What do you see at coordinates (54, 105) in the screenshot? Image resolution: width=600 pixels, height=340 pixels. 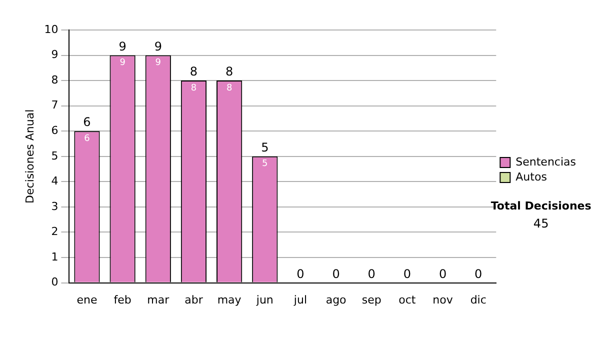 I see `y-tick-label: 7` at bounding box center [54, 105].